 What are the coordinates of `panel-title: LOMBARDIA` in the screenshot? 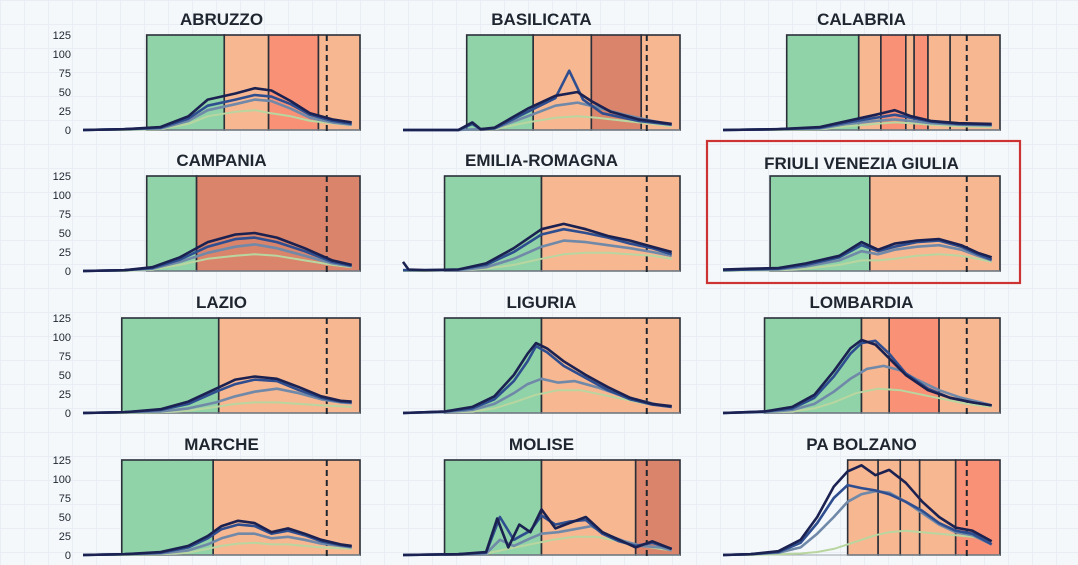 It's located at (862, 302).